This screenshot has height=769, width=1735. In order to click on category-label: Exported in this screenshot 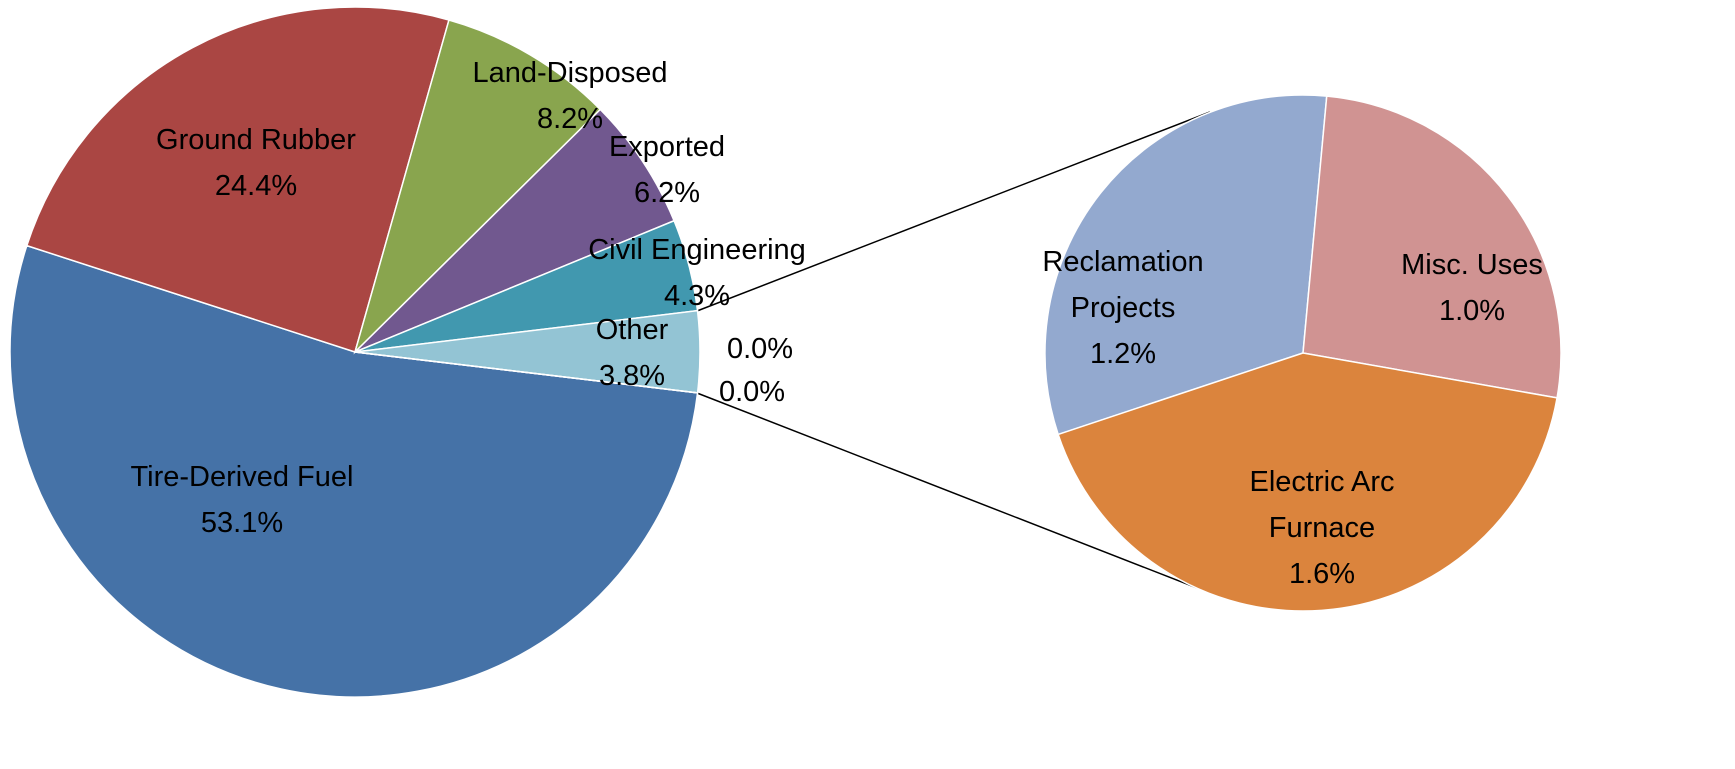, I will do `click(667, 147)`.